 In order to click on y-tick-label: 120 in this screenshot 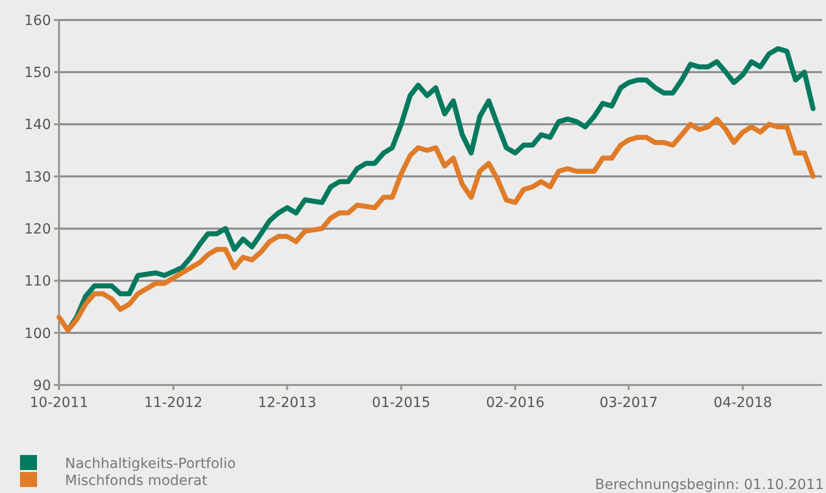, I will do `click(37, 229)`.